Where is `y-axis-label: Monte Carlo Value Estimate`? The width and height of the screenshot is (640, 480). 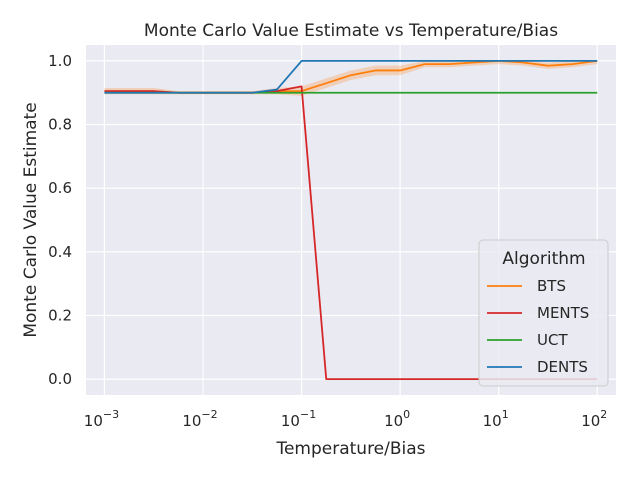 y-axis-label: Monte Carlo Value Estimate is located at coordinates (31, 219).